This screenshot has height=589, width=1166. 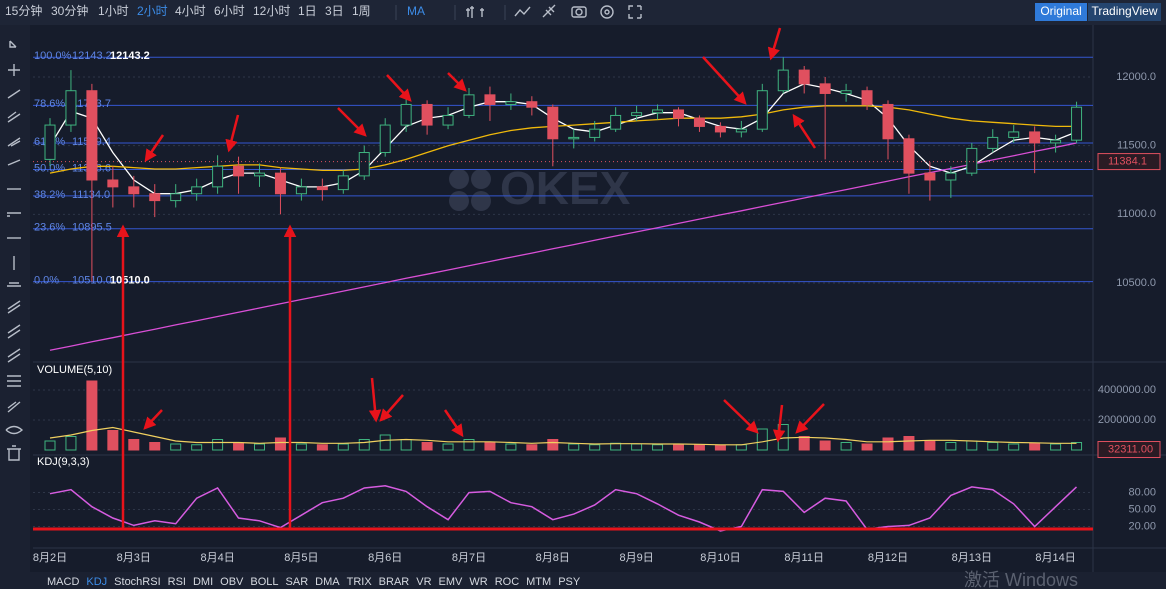 What do you see at coordinates (14, 117) in the screenshot?
I see `channel-icon` at bounding box center [14, 117].